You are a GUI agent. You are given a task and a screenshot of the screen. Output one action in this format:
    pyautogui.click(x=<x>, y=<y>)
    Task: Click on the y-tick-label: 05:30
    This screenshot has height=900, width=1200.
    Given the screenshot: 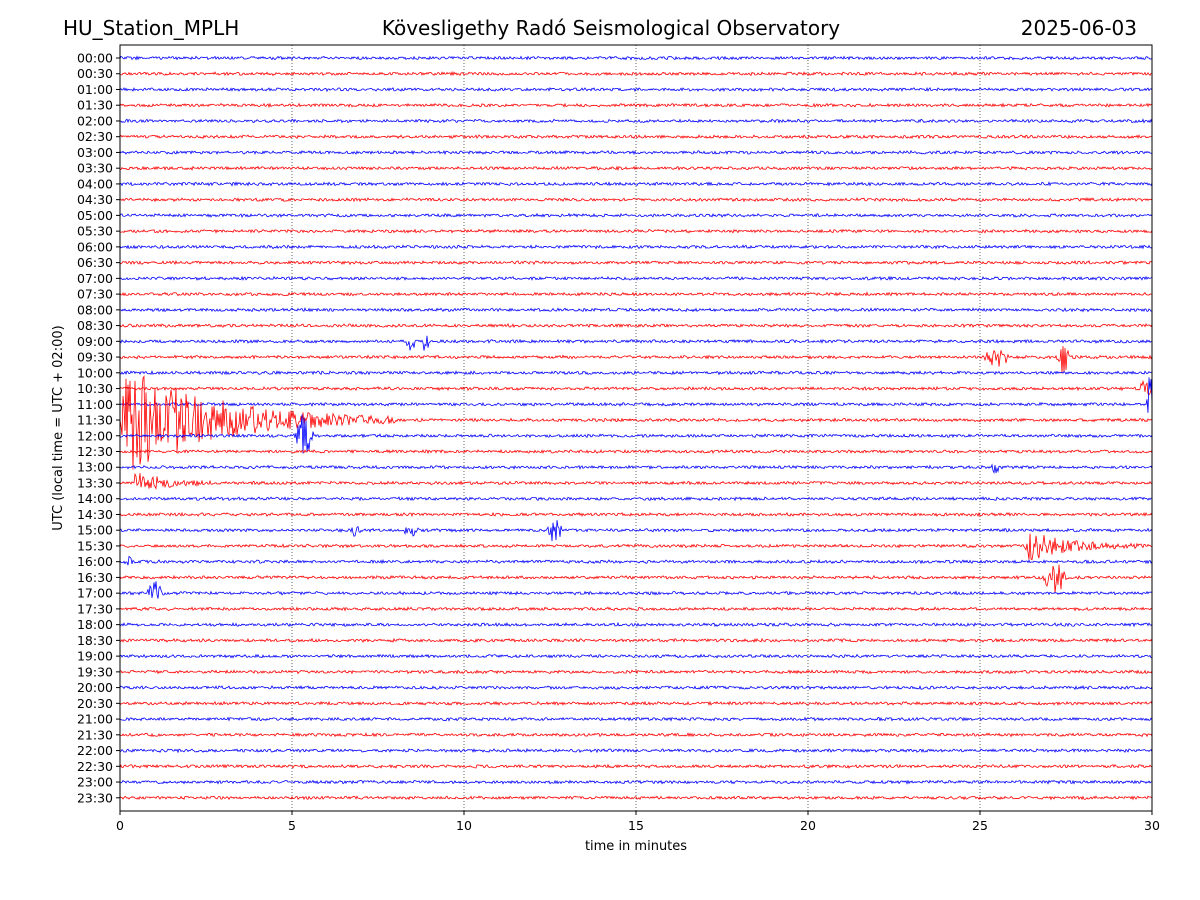 What is the action you would take?
    pyautogui.click(x=95, y=231)
    